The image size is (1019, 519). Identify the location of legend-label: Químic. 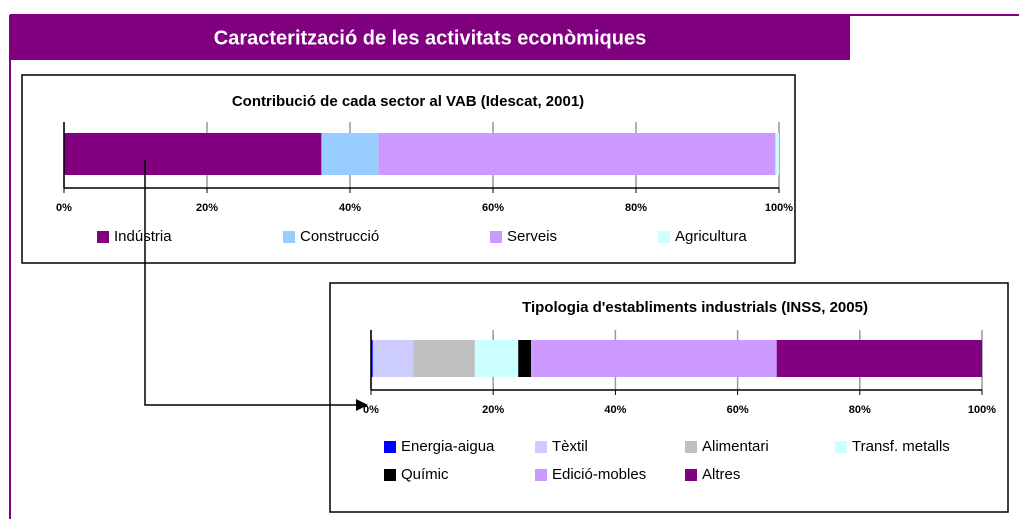
(425, 474).